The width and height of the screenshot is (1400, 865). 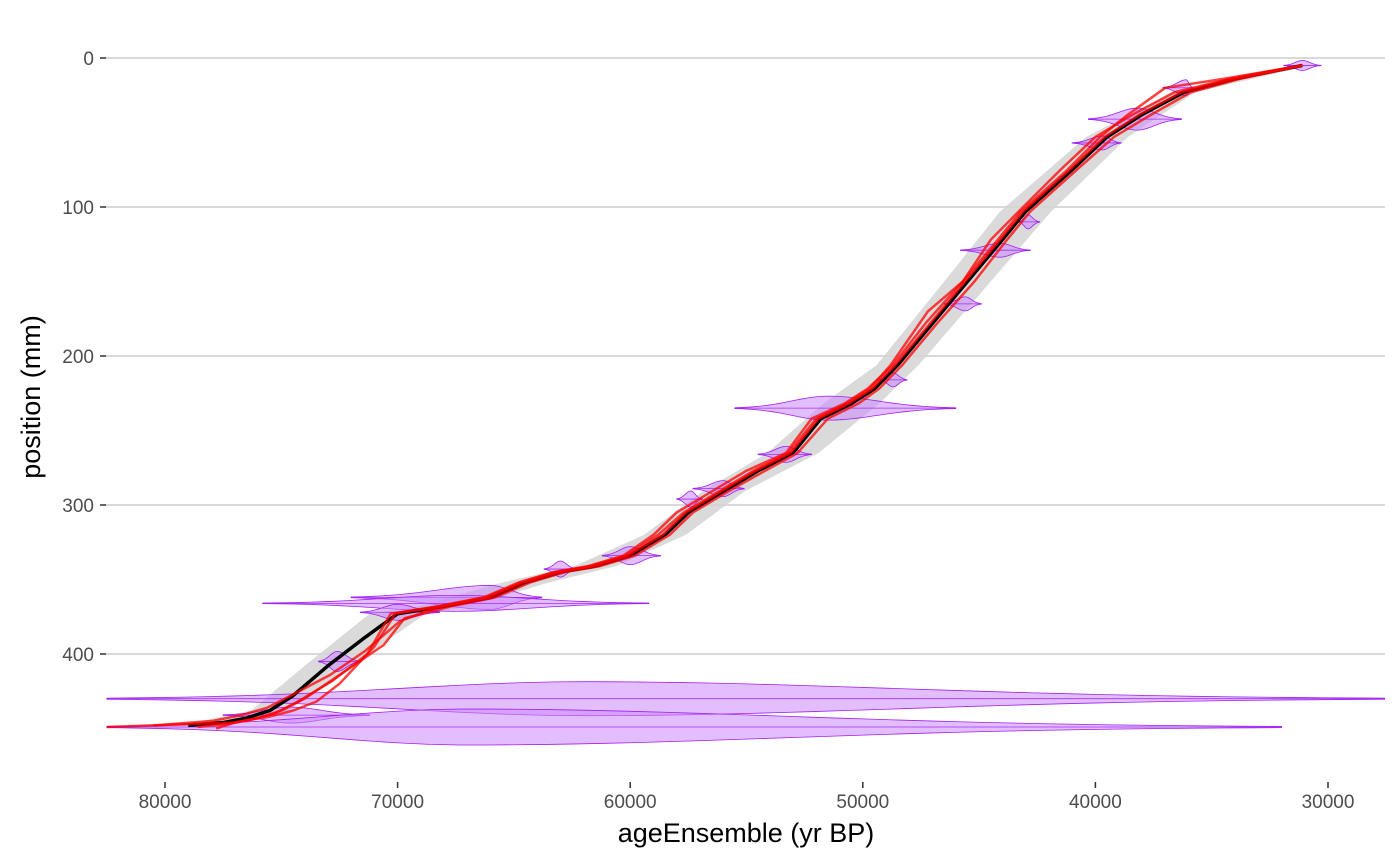 What do you see at coordinates (31, 397) in the screenshot?
I see `y-axis-title: position (mm)` at bounding box center [31, 397].